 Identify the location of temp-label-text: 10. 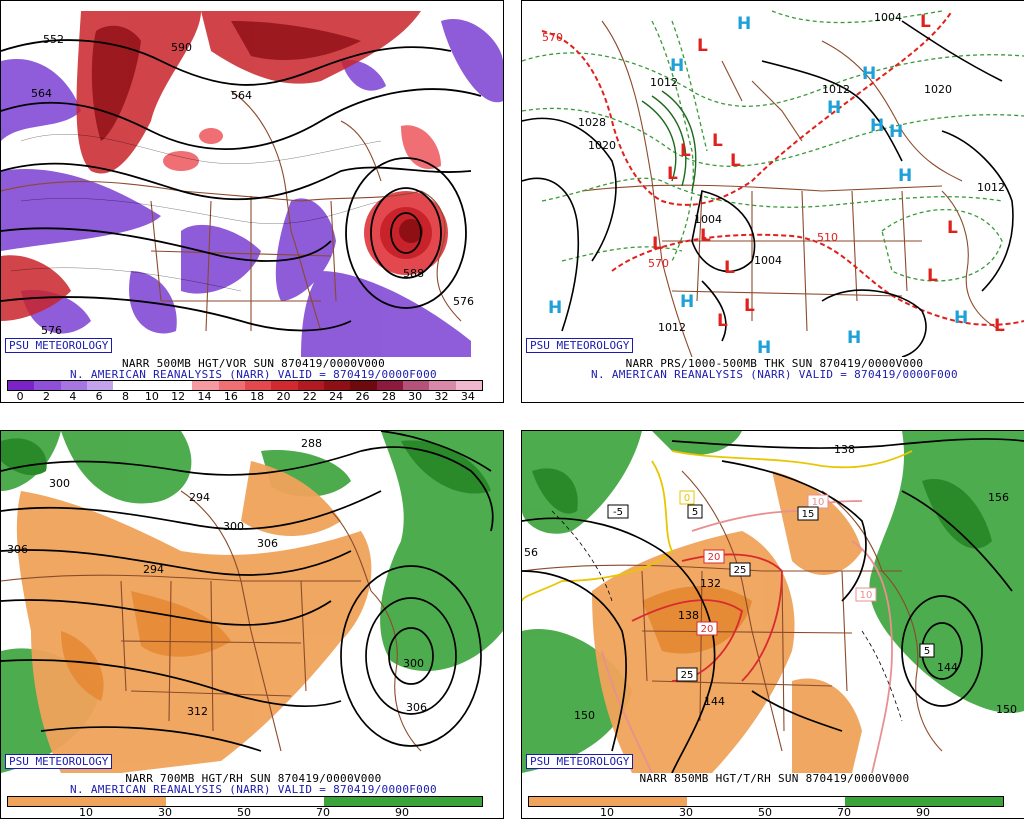
(866, 595).